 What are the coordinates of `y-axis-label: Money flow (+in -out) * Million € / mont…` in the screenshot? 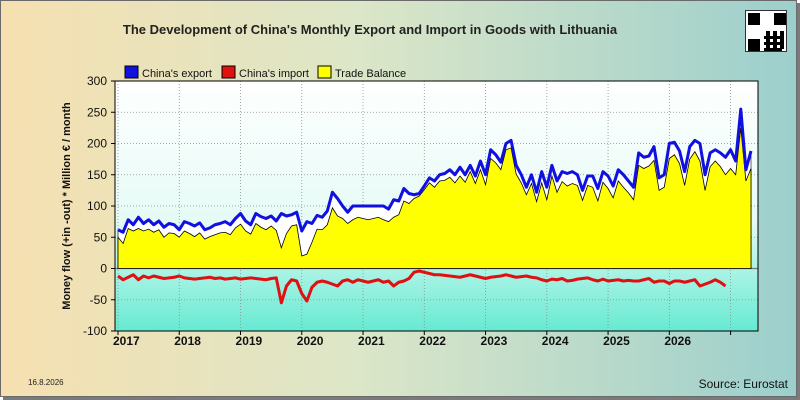 It's located at (67, 206).